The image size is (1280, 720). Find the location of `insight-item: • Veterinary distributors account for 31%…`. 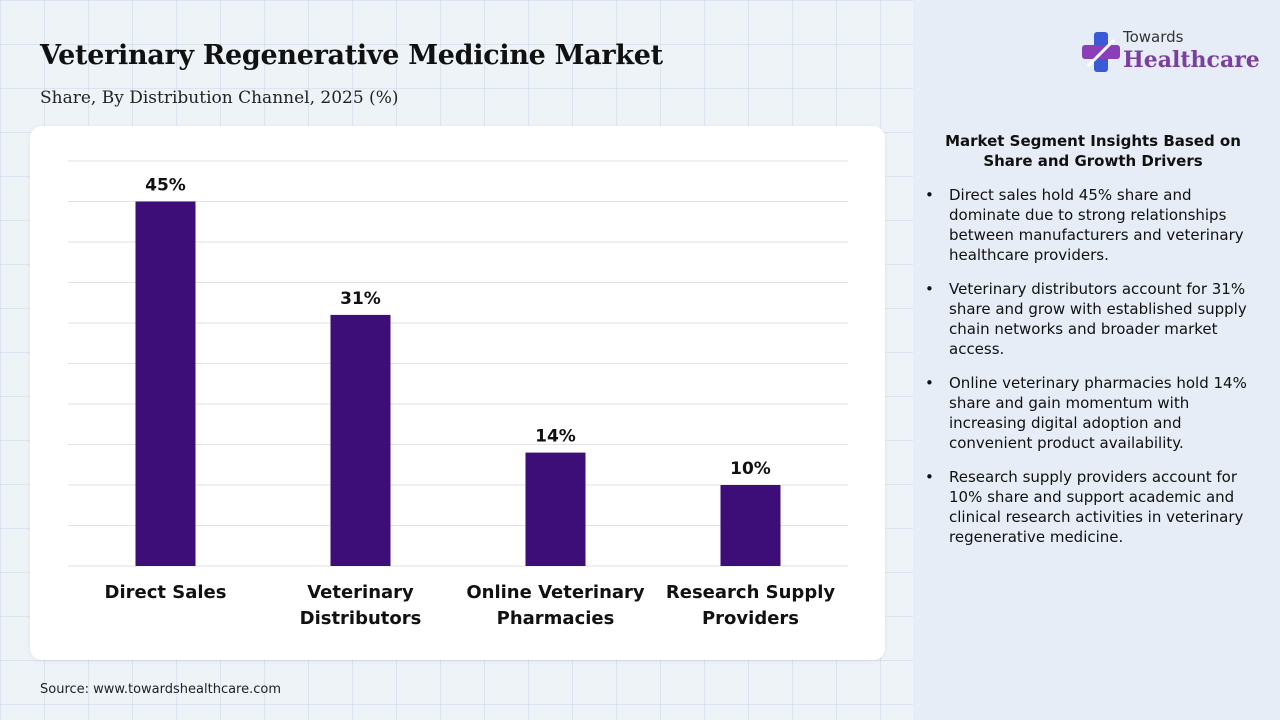

insight-item: • Veterinary distributors account for 31%… is located at coordinates (1095, 319).